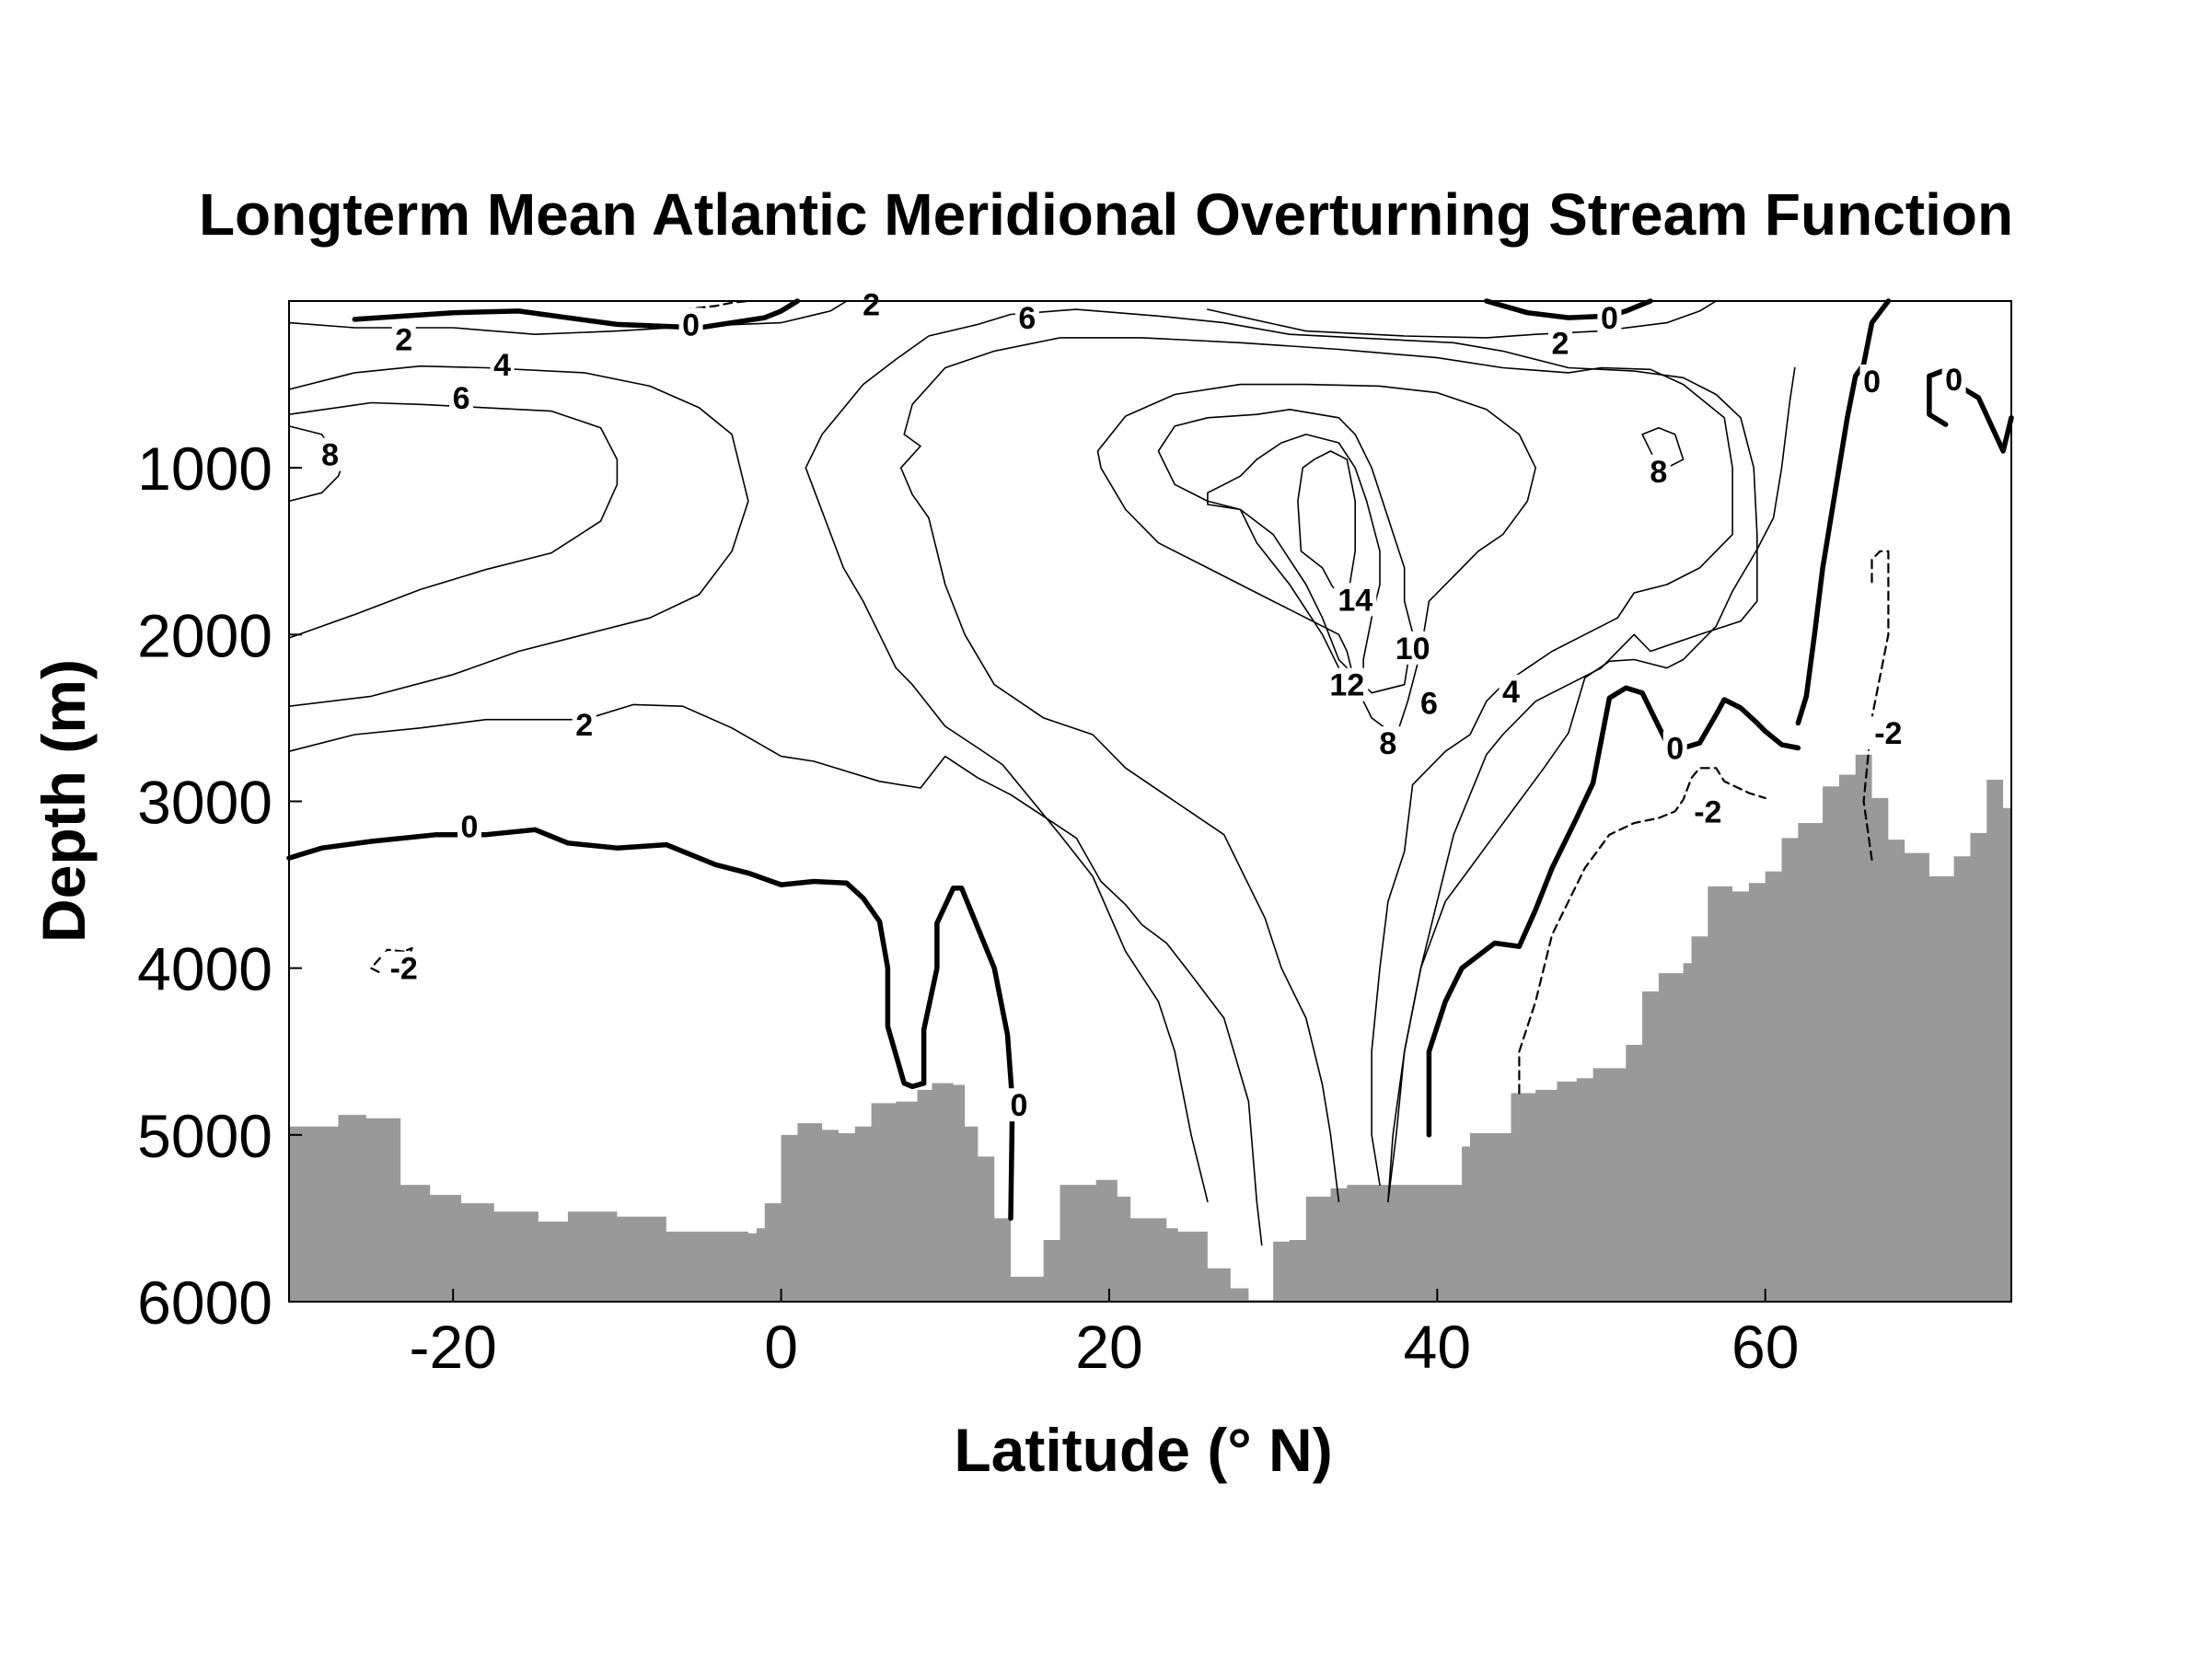 This screenshot has height=1657, width=2212. What do you see at coordinates (452, 1347) in the screenshot?
I see `x-tick-label: -20` at bounding box center [452, 1347].